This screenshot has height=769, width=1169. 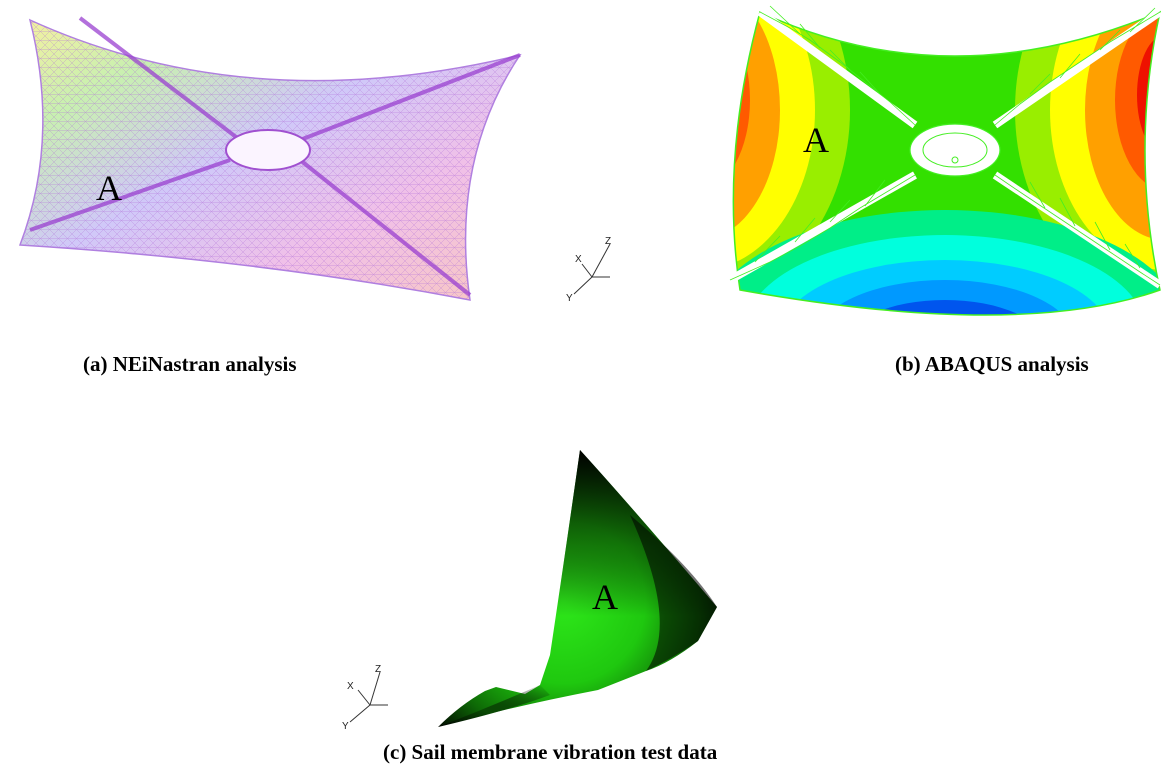 What do you see at coordinates (608, 241) in the screenshot?
I see `axis-z-label: Z` at bounding box center [608, 241].